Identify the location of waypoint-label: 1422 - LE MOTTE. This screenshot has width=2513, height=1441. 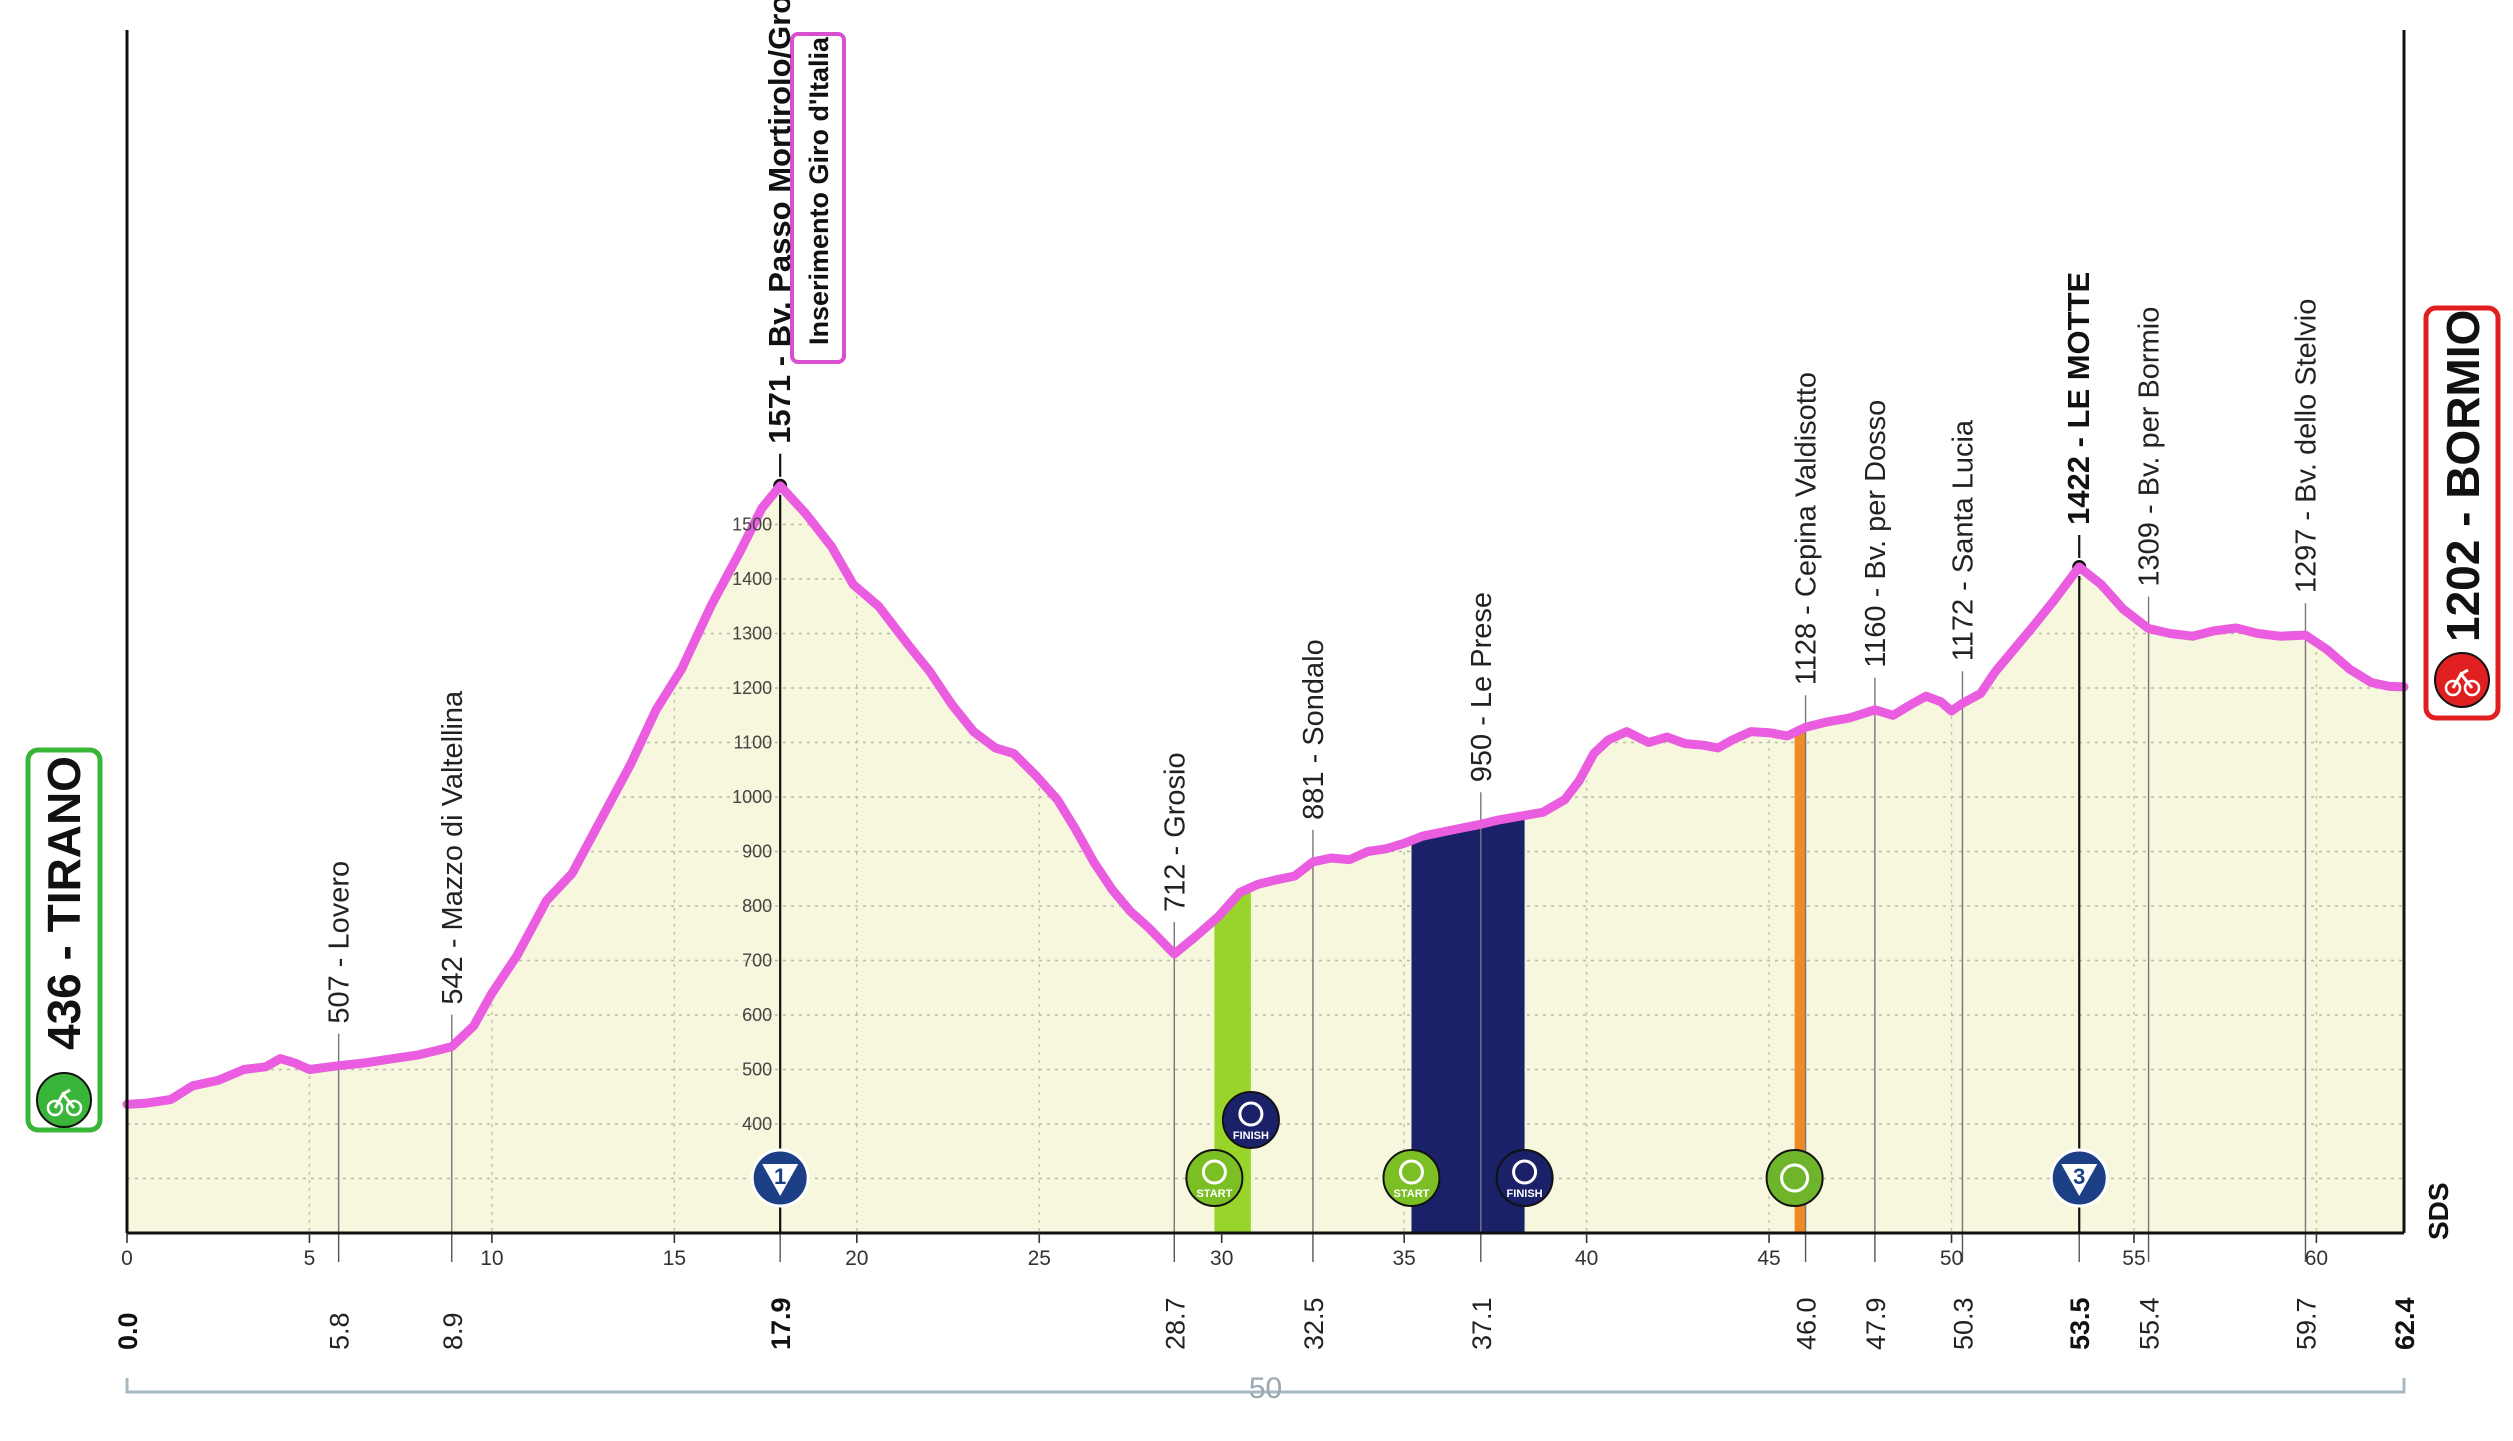
(2078, 398).